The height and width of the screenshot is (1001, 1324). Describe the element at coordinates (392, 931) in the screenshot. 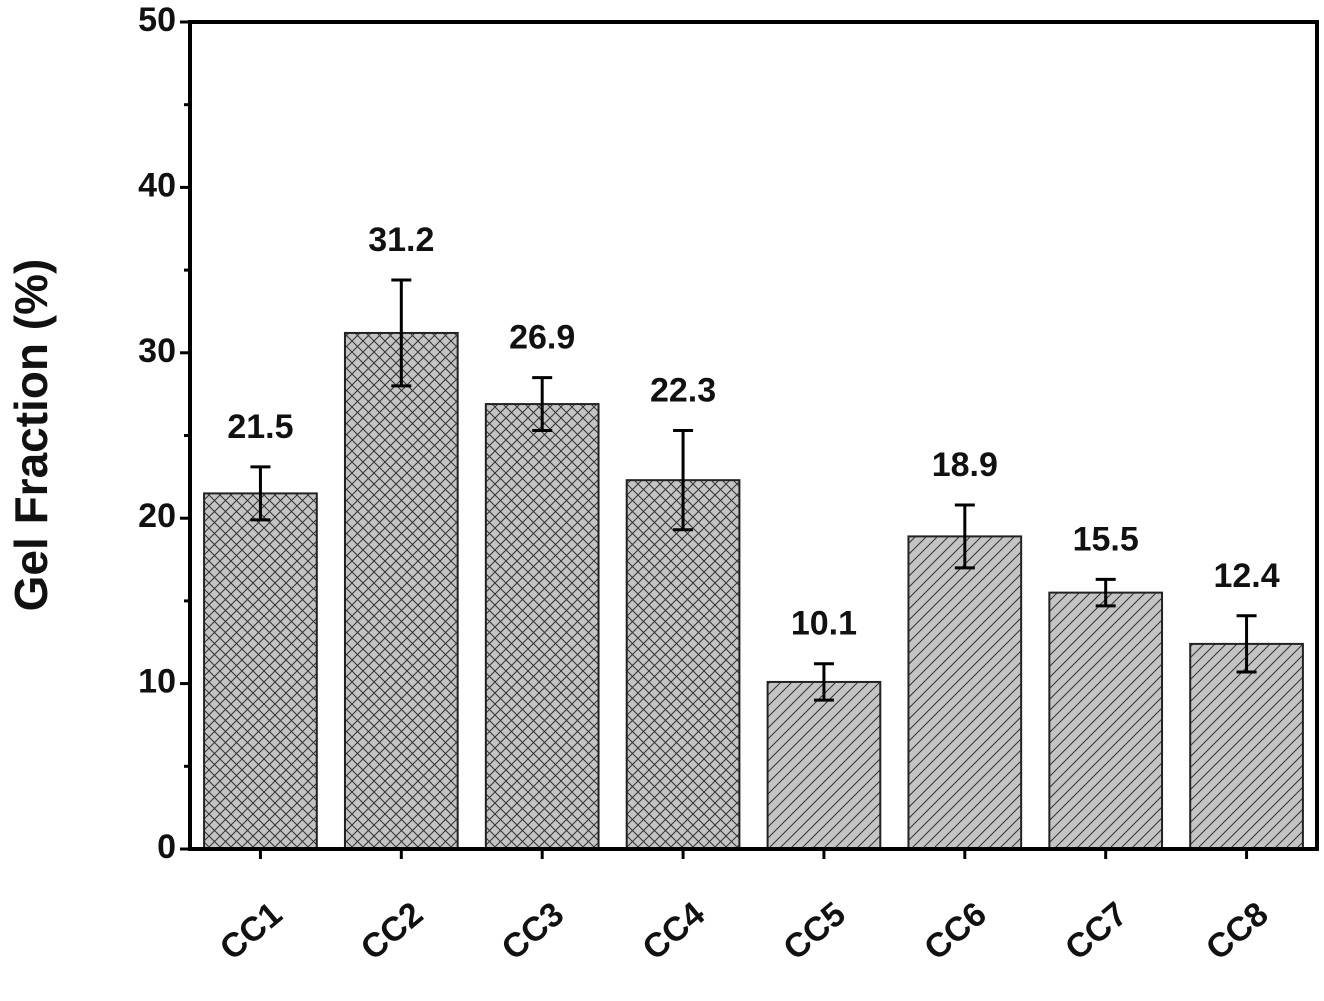

I see `x-tick-label: CC2` at that location.